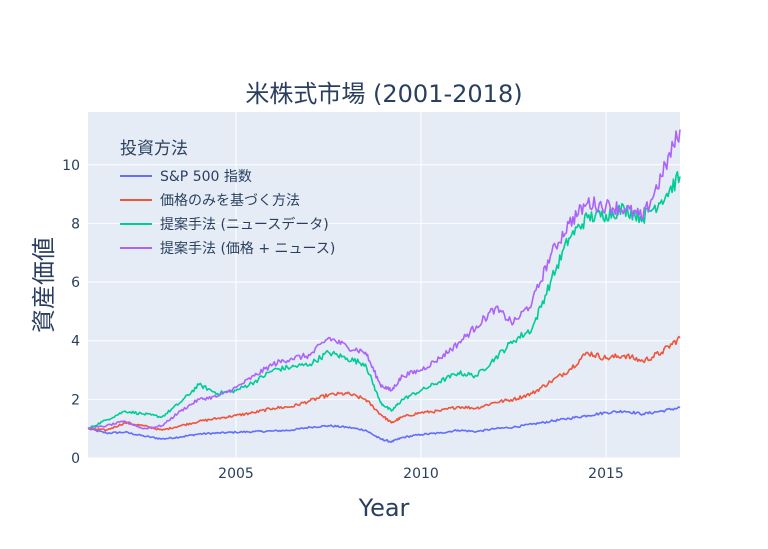 Image resolution: width=768 pixels, height=549 pixels. What do you see at coordinates (421, 474) in the screenshot?
I see `x-tick-label: 2010` at bounding box center [421, 474].